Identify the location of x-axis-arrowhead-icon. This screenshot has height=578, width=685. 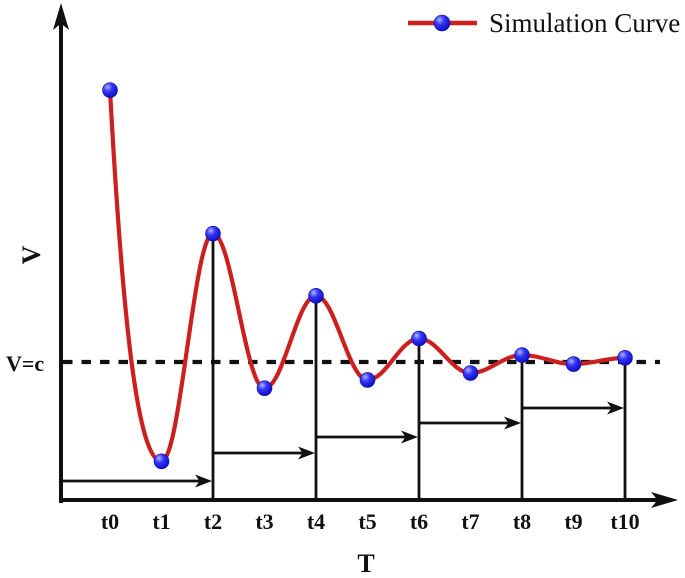
(664, 500).